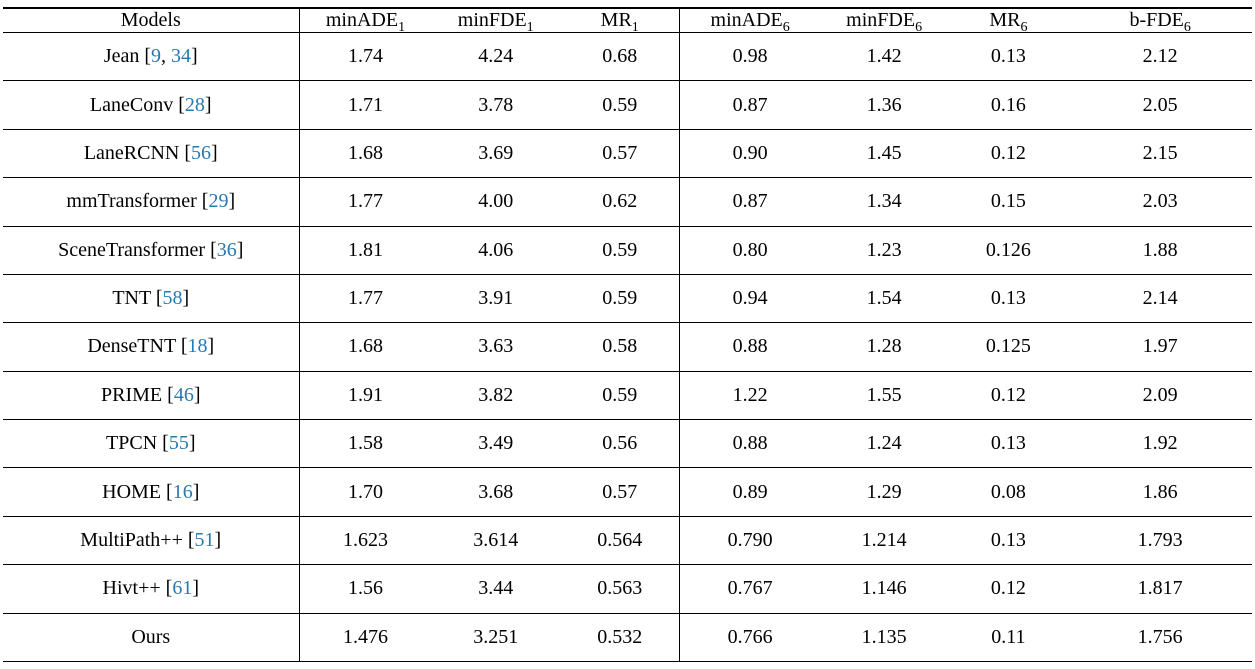 Image resolution: width=1255 pixels, height=669 pixels. I want to click on metric-value: 0.766, so click(749, 637).